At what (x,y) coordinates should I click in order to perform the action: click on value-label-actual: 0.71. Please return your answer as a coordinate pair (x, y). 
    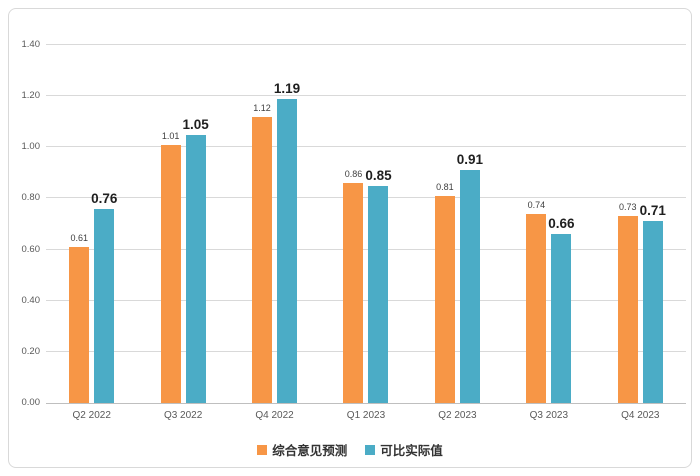
    Looking at the image, I should click on (652, 211).